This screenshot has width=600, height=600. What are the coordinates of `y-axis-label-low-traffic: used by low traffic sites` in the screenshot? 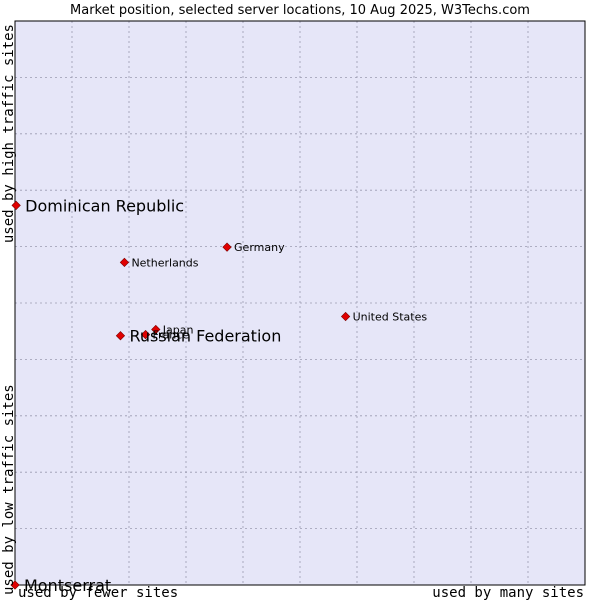 It's located at (9, 489).